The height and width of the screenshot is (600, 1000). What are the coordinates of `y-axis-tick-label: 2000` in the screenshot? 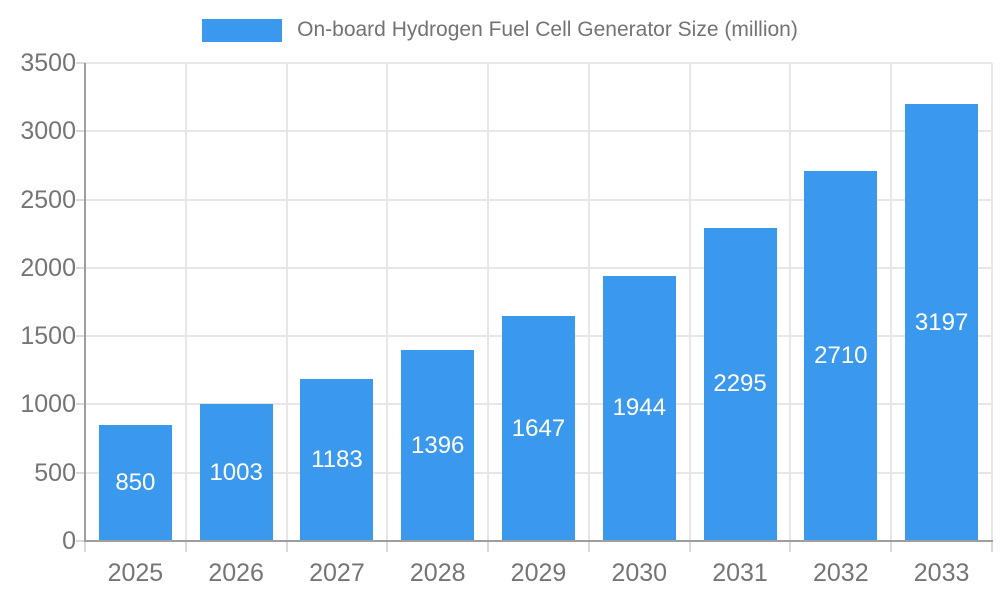 It's located at (48, 267).